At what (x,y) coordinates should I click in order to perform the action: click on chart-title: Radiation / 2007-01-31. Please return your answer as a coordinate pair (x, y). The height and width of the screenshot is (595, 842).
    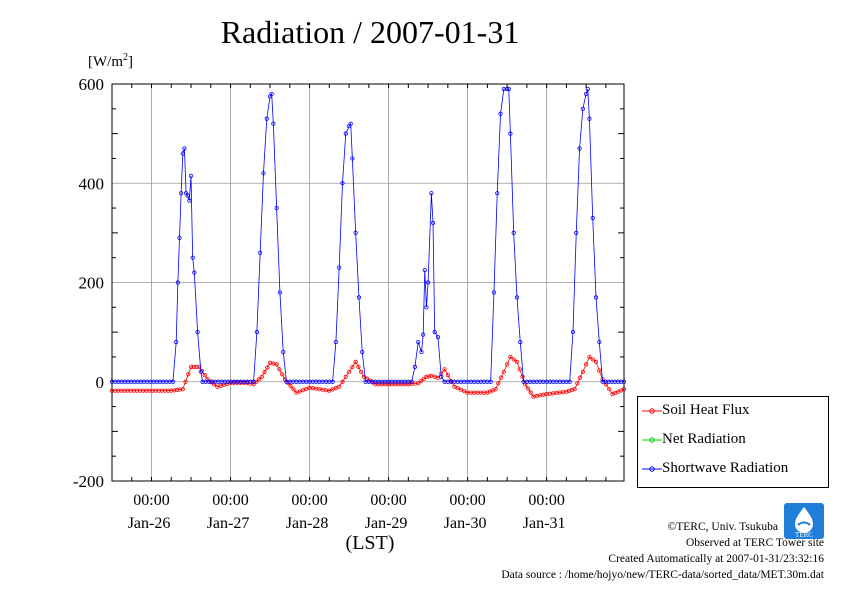
    Looking at the image, I should click on (370, 32).